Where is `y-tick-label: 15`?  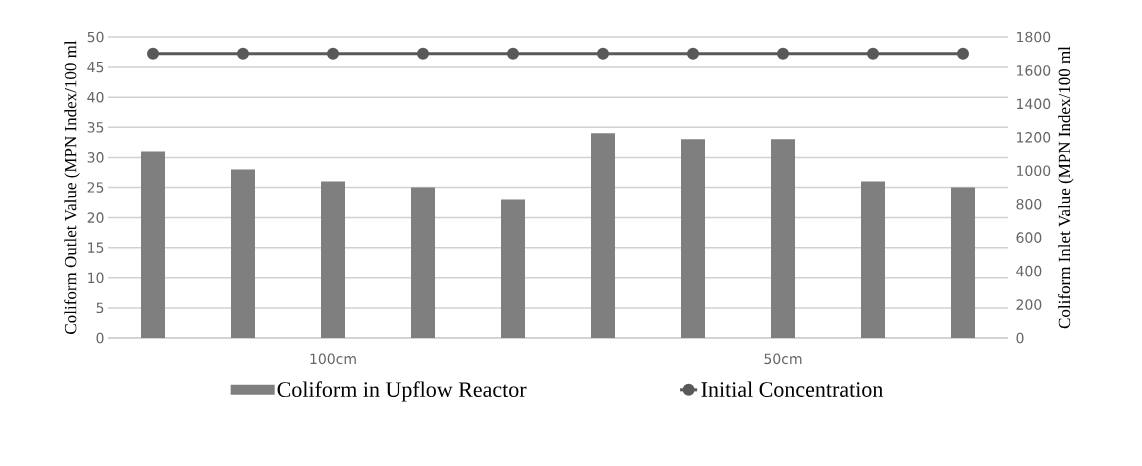 y-tick-label: 15 is located at coordinates (96, 247).